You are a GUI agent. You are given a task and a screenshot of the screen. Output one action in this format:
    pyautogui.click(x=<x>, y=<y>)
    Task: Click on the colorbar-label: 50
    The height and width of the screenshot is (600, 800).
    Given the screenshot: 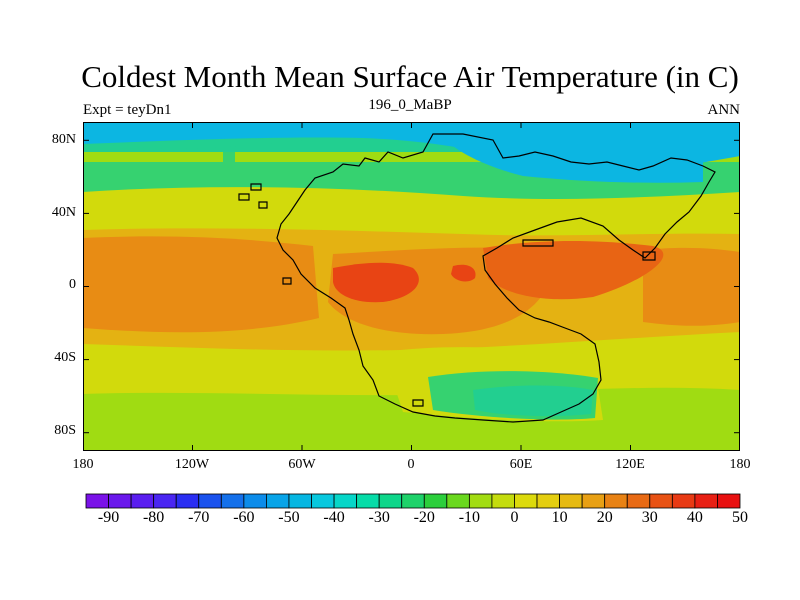 What is the action you would take?
    pyautogui.click(x=740, y=517)
    